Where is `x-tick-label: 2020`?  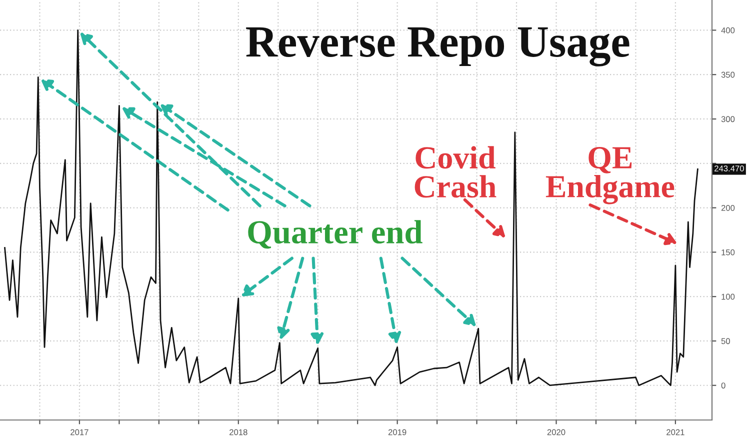 x-tick-label: 2020 is located at coordinates (556, 432).